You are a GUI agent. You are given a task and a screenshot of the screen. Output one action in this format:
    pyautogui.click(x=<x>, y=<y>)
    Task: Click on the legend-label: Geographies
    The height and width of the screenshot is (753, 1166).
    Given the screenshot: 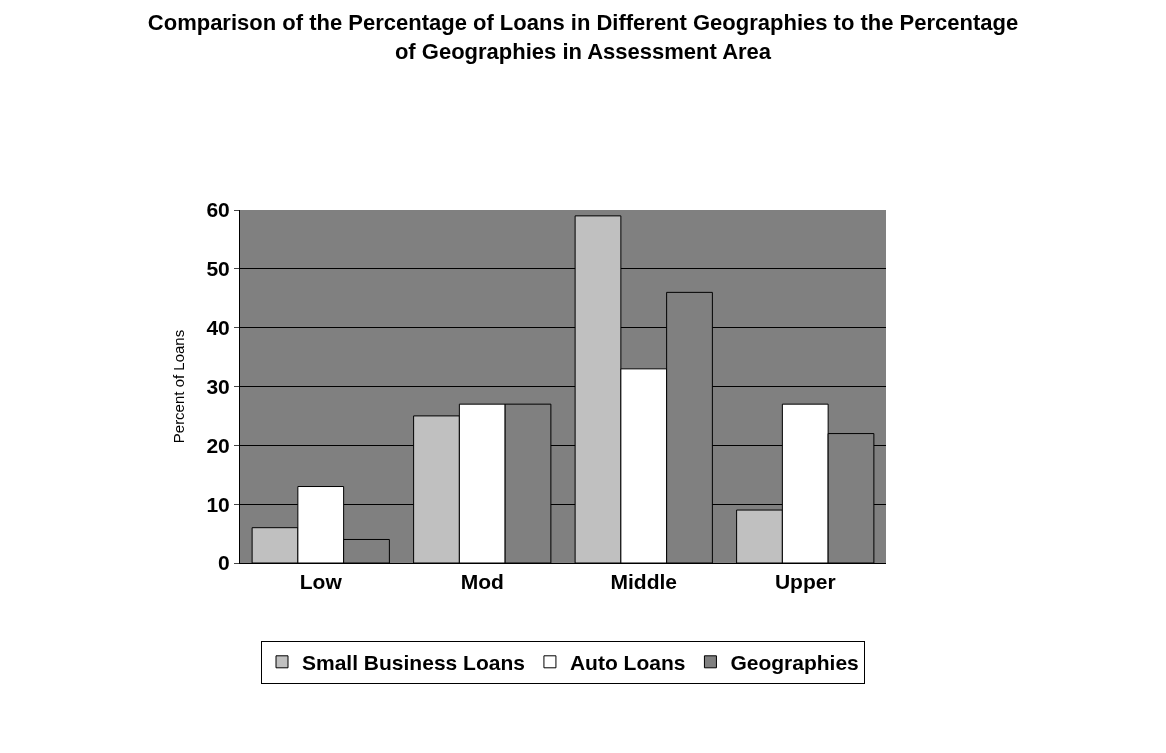 What is the action you would take?
    pyautogui.click(x=794, y=662)
    